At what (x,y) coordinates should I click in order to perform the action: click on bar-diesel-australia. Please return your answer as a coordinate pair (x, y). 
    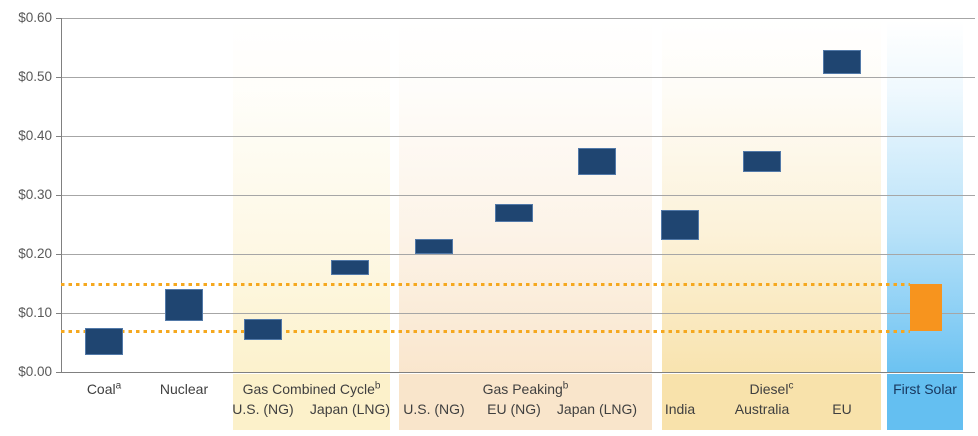
    Looking at the image, I should click on (762, 161).